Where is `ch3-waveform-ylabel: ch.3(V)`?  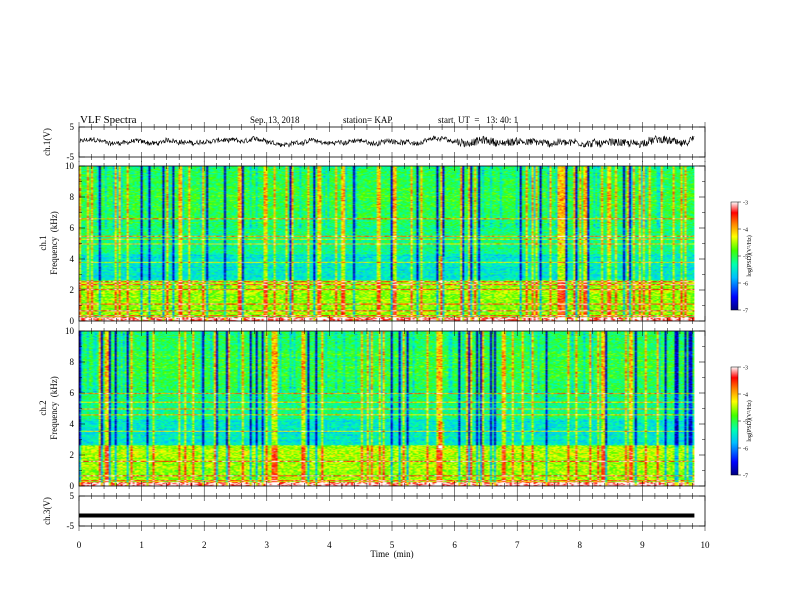
ch3-waveform-ylabel: ch.3(V) is located at coordinates (47, 511).